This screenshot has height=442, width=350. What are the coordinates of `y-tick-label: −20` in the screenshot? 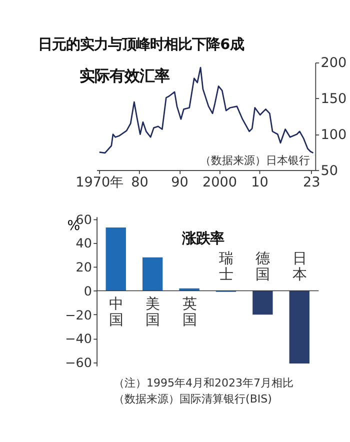 It's located at (78, 314).